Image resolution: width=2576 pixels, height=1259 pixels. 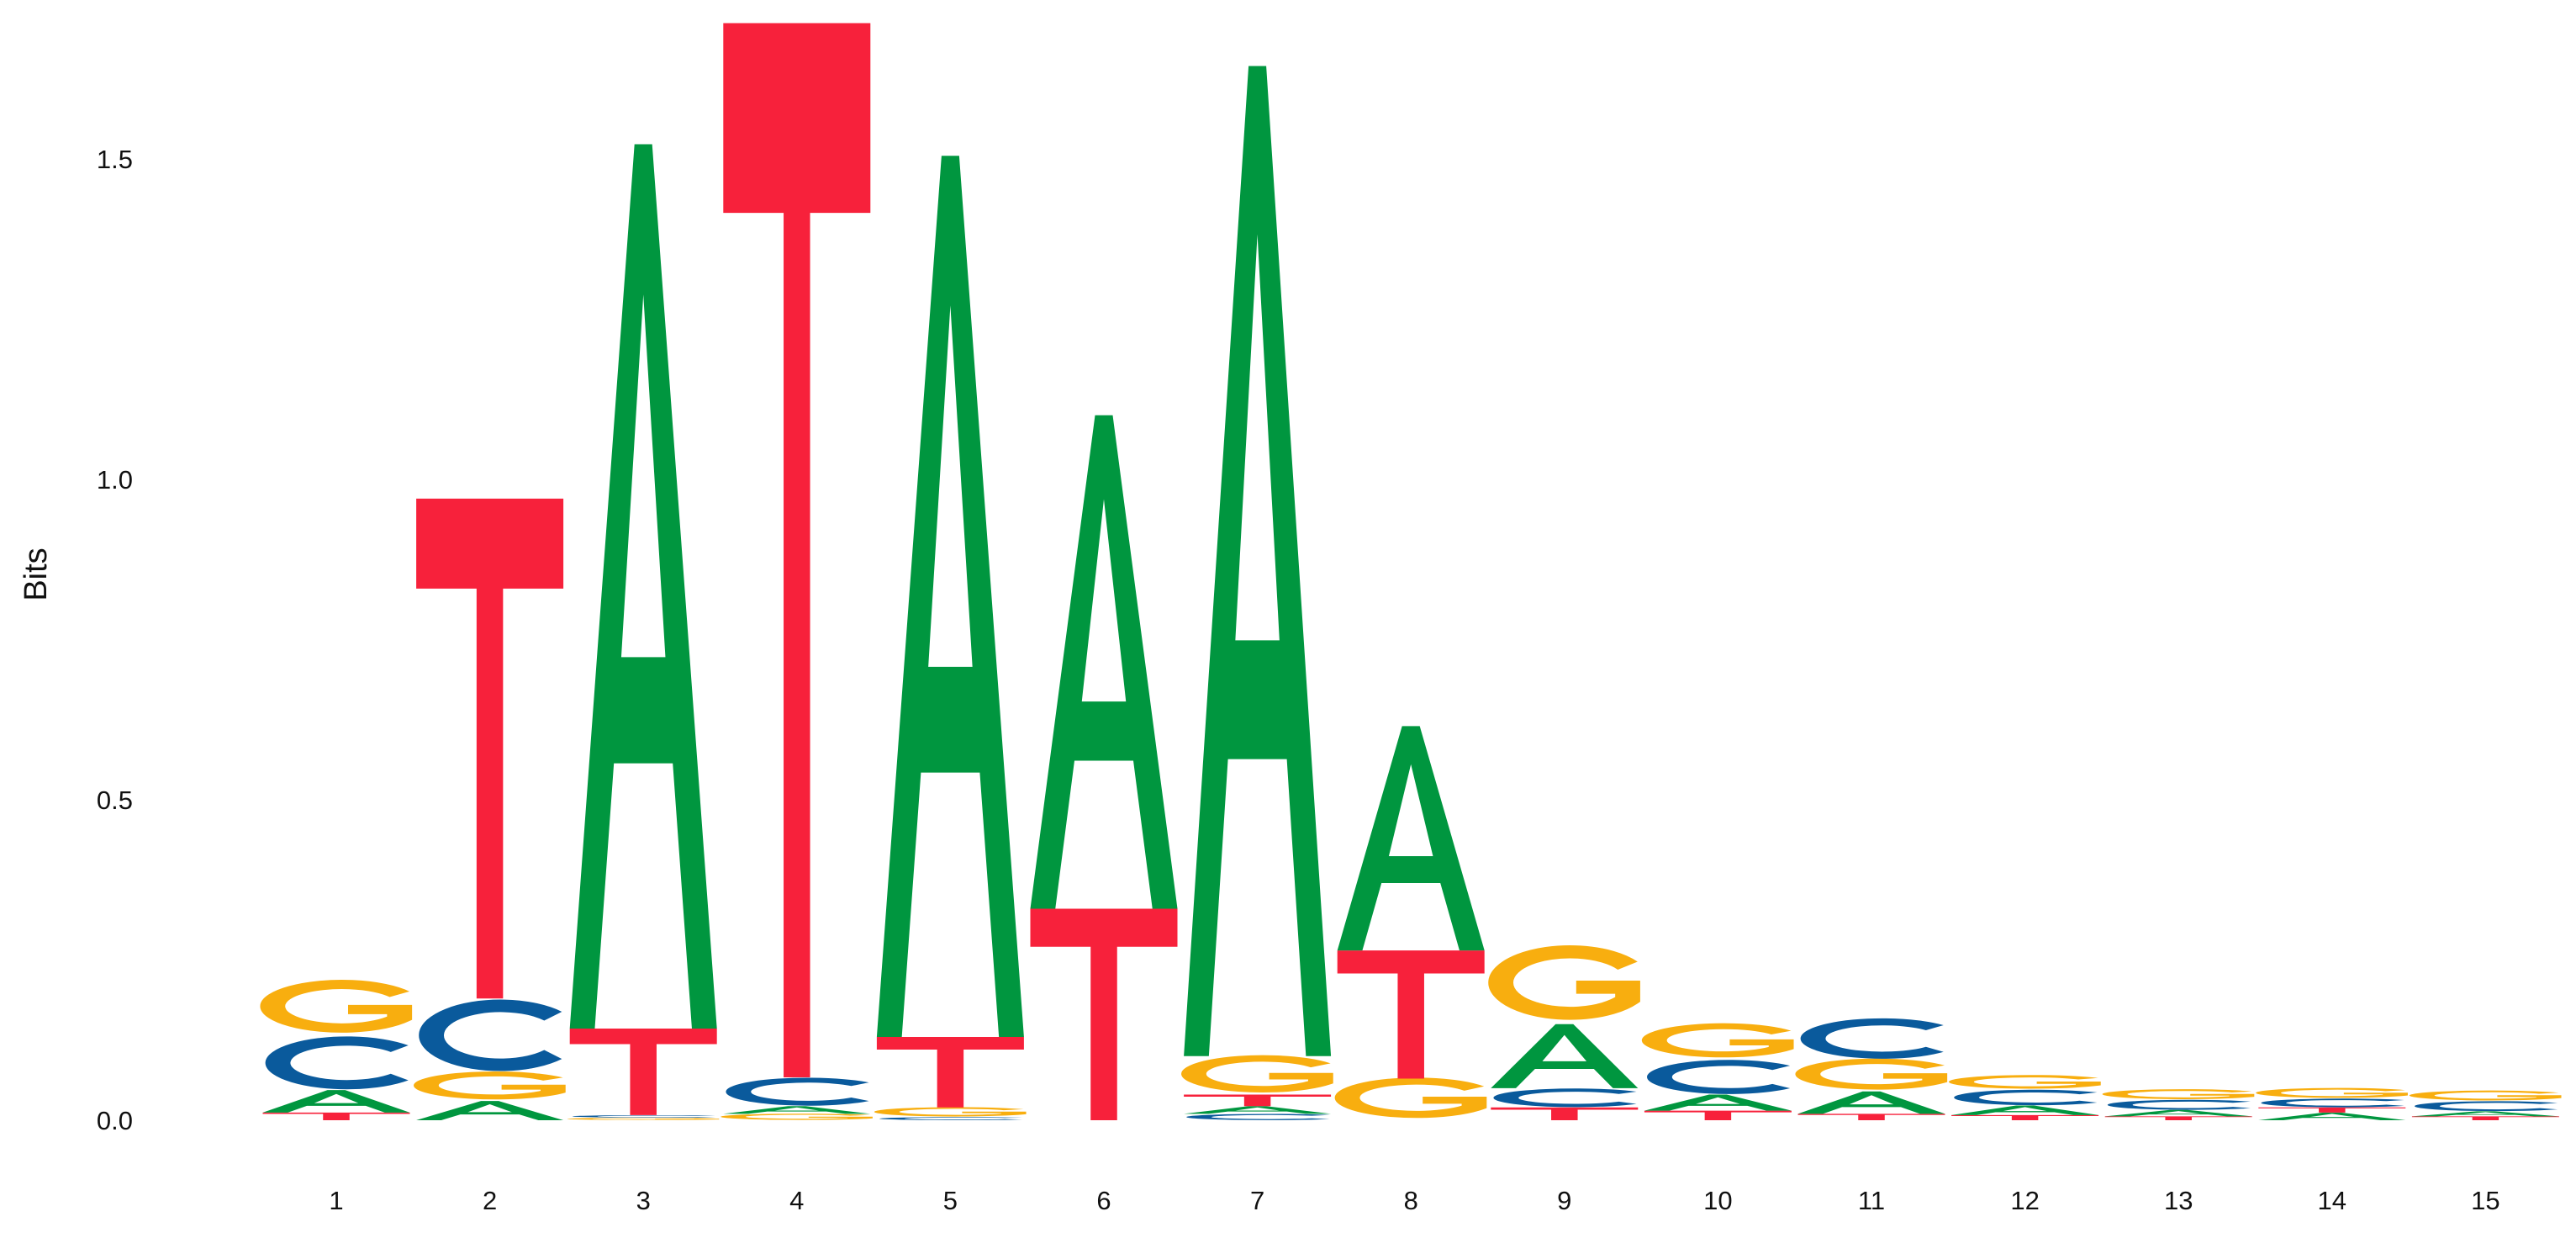 What do you see at coordinates (1103, 1200) in the screenshot?
I see `x-tick-label: 6` at bounding box center [1103, 1200].